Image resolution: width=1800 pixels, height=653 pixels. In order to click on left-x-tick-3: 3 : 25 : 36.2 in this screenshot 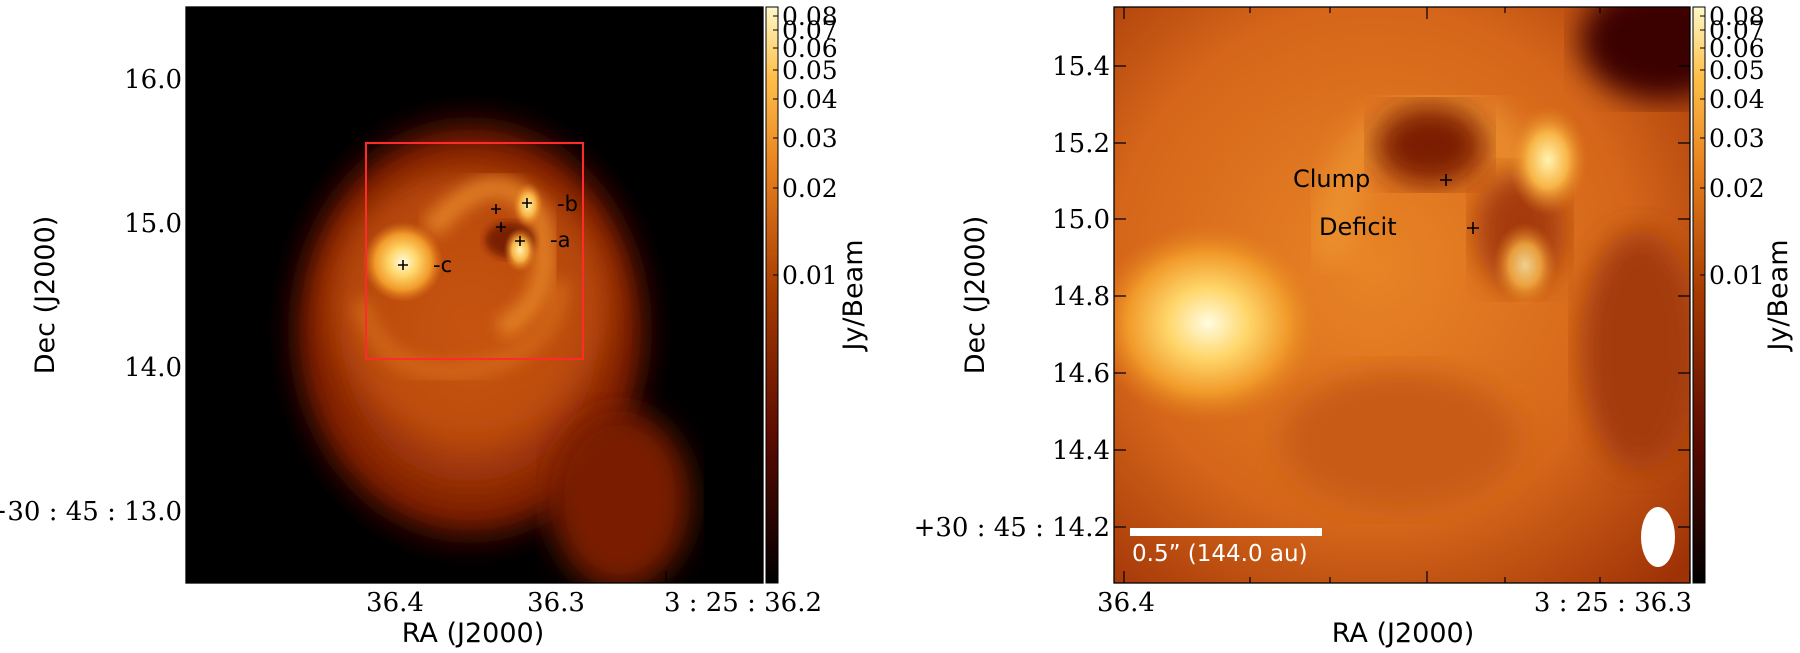, I will do `click(743, 603)`.